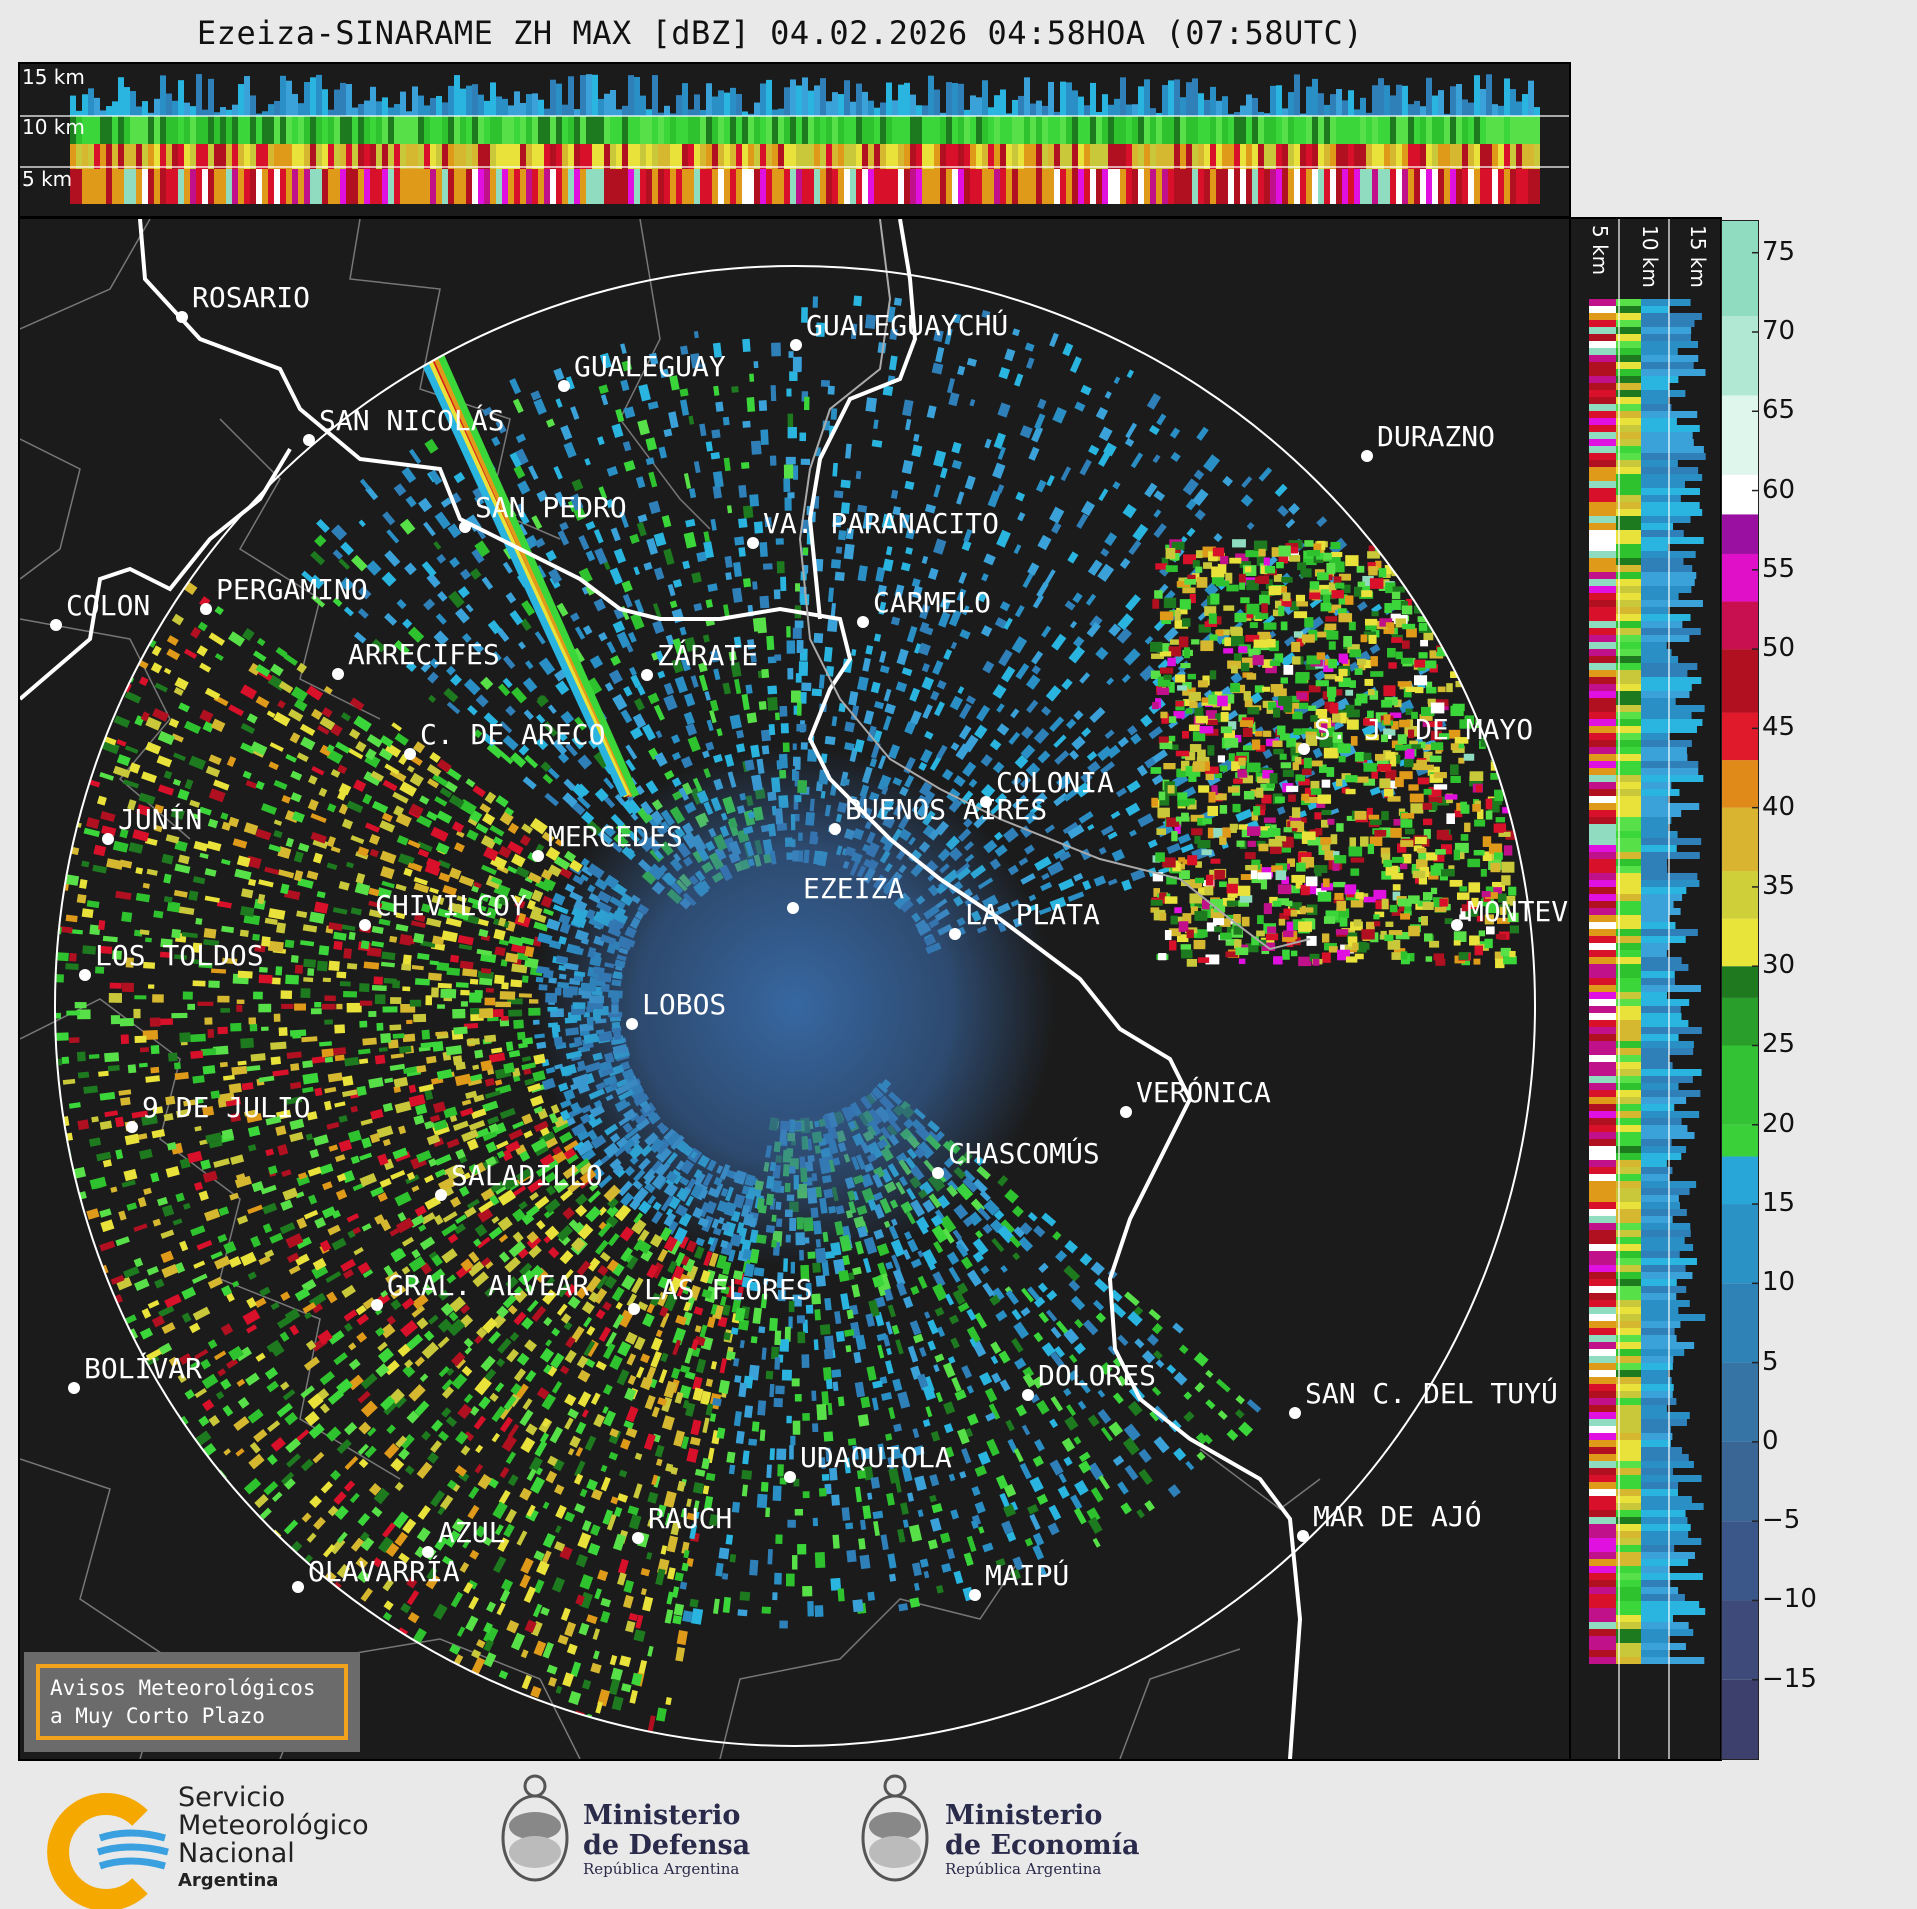  I want to click on economia-line-2: de Economía, so click(1042, 1845).